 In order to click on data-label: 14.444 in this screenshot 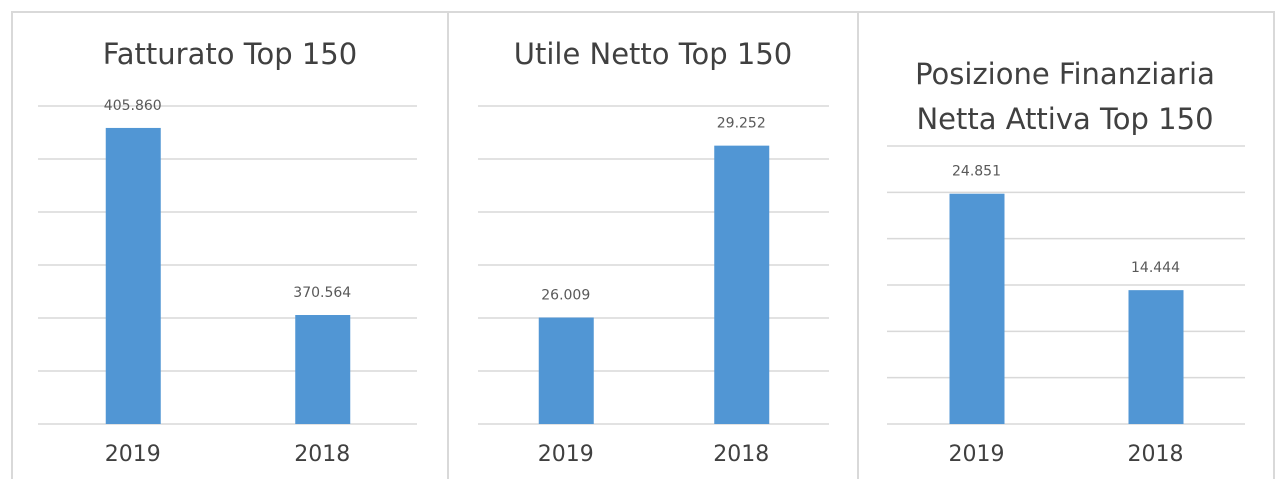, I will do `click(1155, 268)`.